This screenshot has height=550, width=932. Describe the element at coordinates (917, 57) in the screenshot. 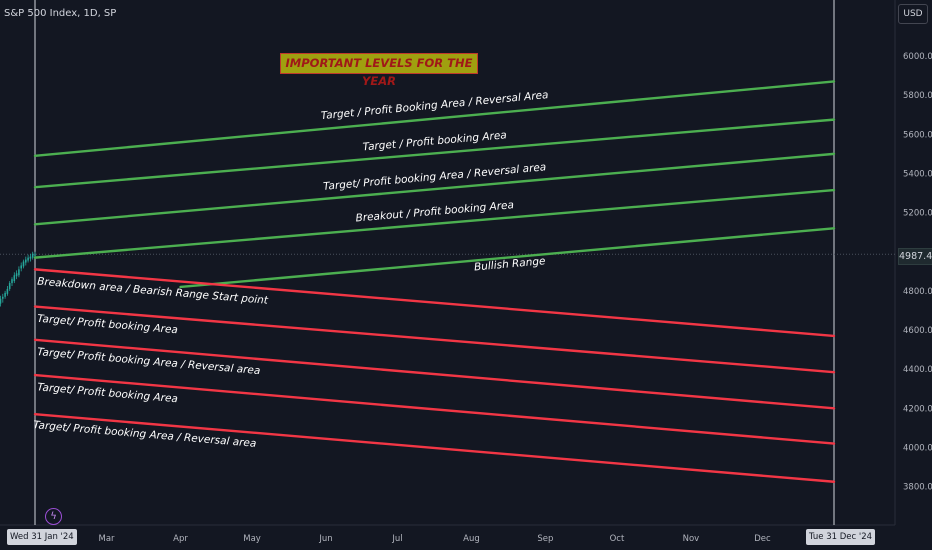

I see `y-tick-label: 6000.00` at that location.